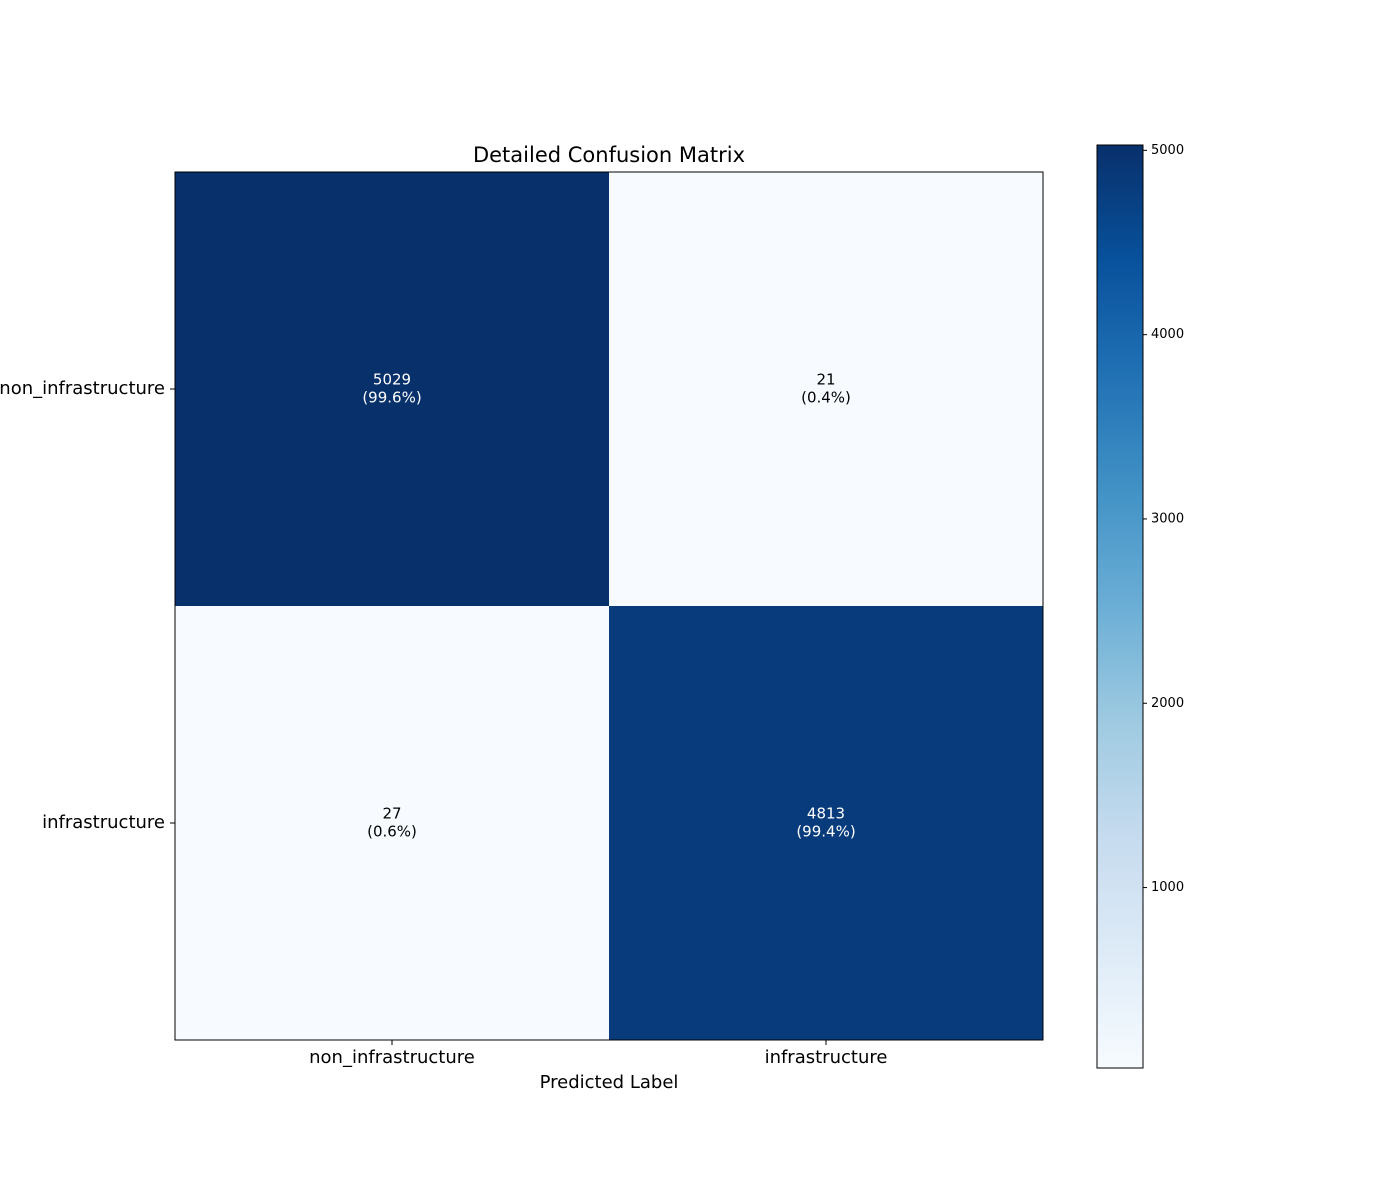  What do you see at coordinates (1167, 150) in the screenshot?
I see `colorbar-tick-label: 5000` at bounding box center [1167, 150].